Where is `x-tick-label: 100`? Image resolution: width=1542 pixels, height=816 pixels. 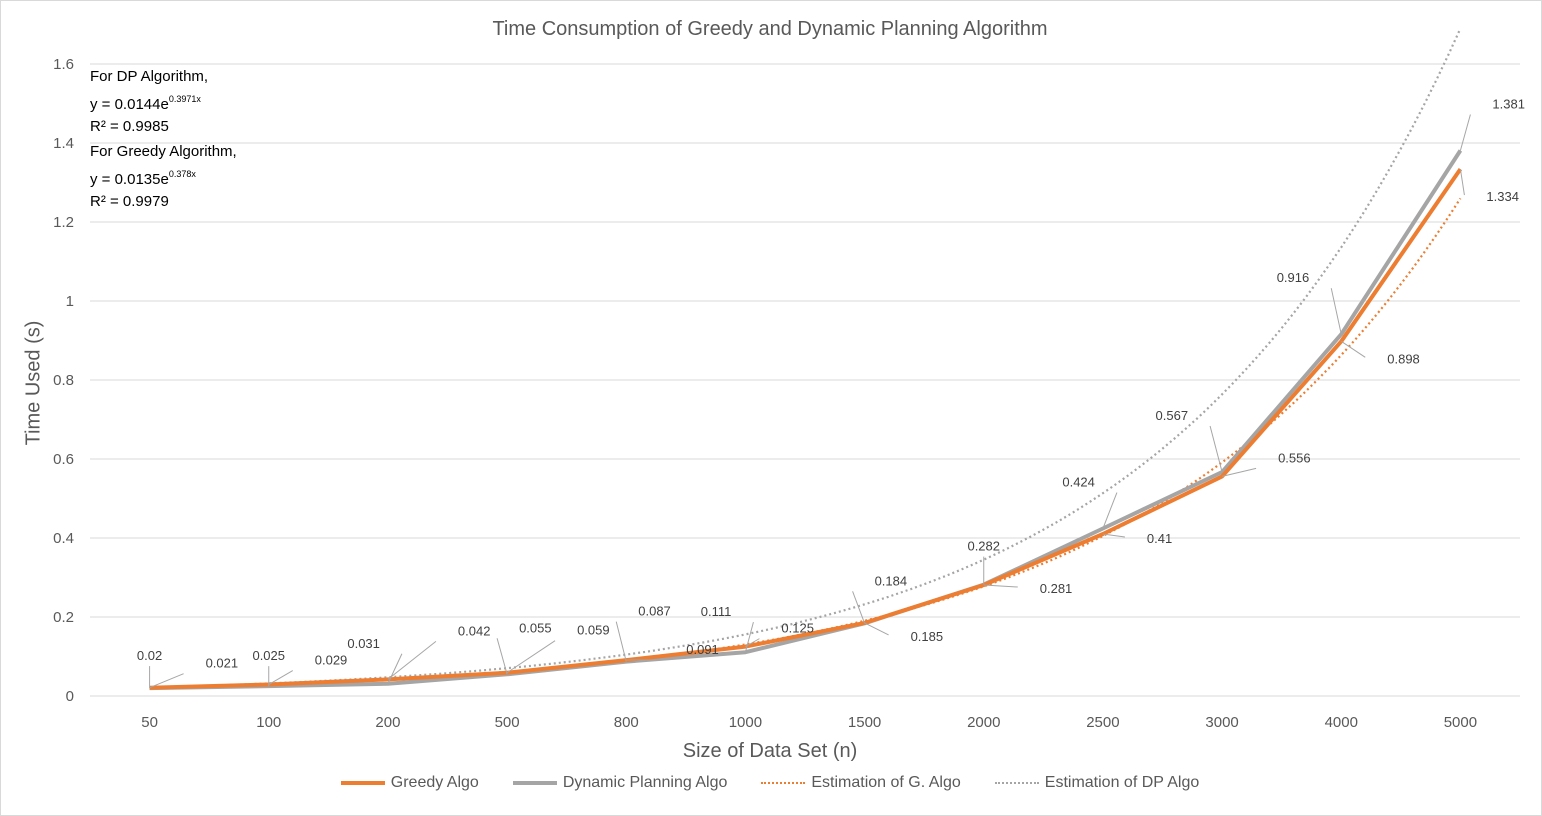 x-tick-label: 100 is located at coordinates (268, 722).